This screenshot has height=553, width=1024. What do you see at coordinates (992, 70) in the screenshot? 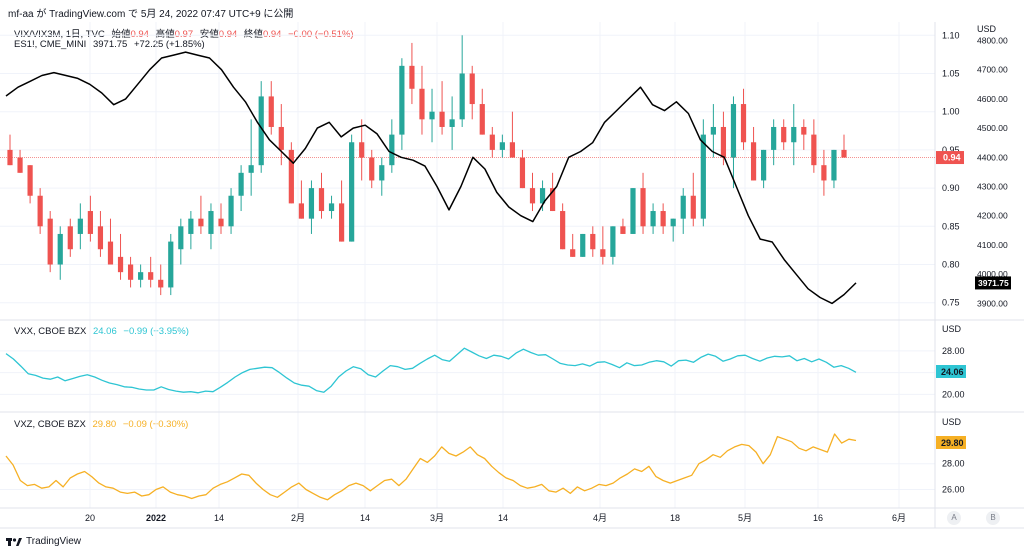
I see `es-price-tick: 4700.00` at bounding box center [992, 70].